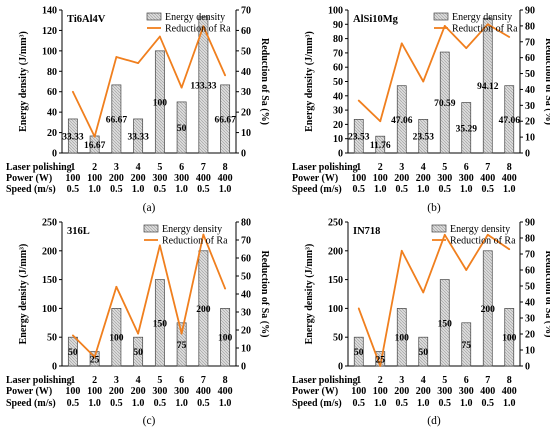 This screenshot has height=431, width=550. What do you see at coordinates (246, 31) in the screenshot?
I see `y2-tick-label: 60` at bounding box center [246, 31].